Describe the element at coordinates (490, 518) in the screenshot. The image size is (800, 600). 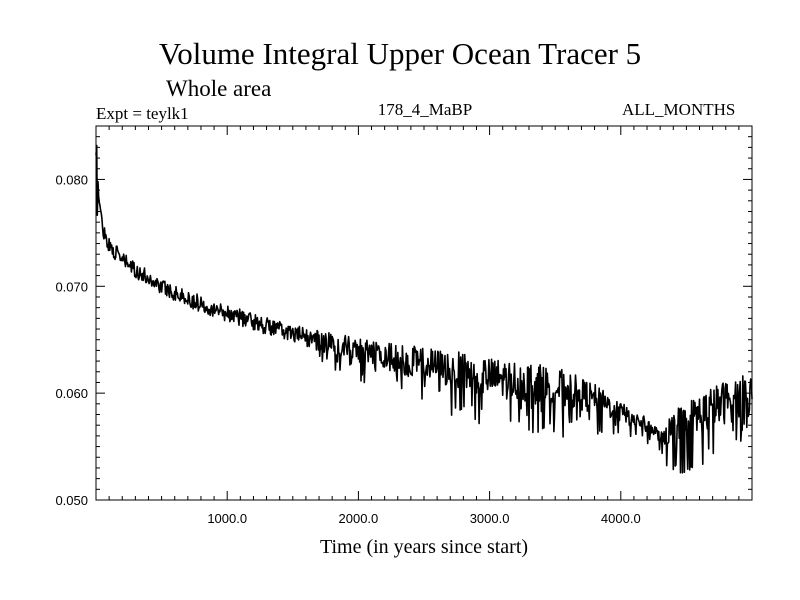
I see `x-tick-label: 3000.0` at that location.